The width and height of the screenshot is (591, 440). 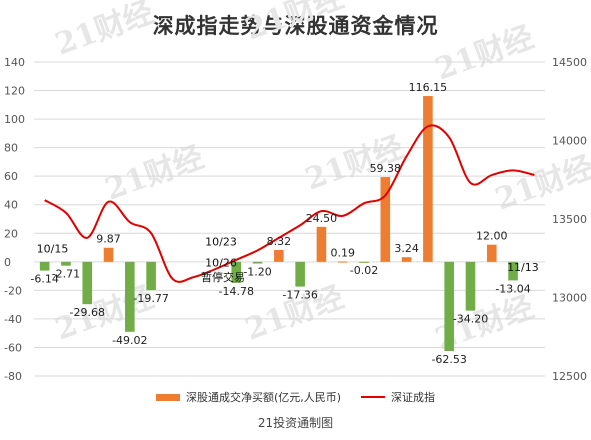 What do you see at coordinates (236, 291) in the screenshot?
I see `bar-value-label: -14.78` at bounding box center [236, 291].